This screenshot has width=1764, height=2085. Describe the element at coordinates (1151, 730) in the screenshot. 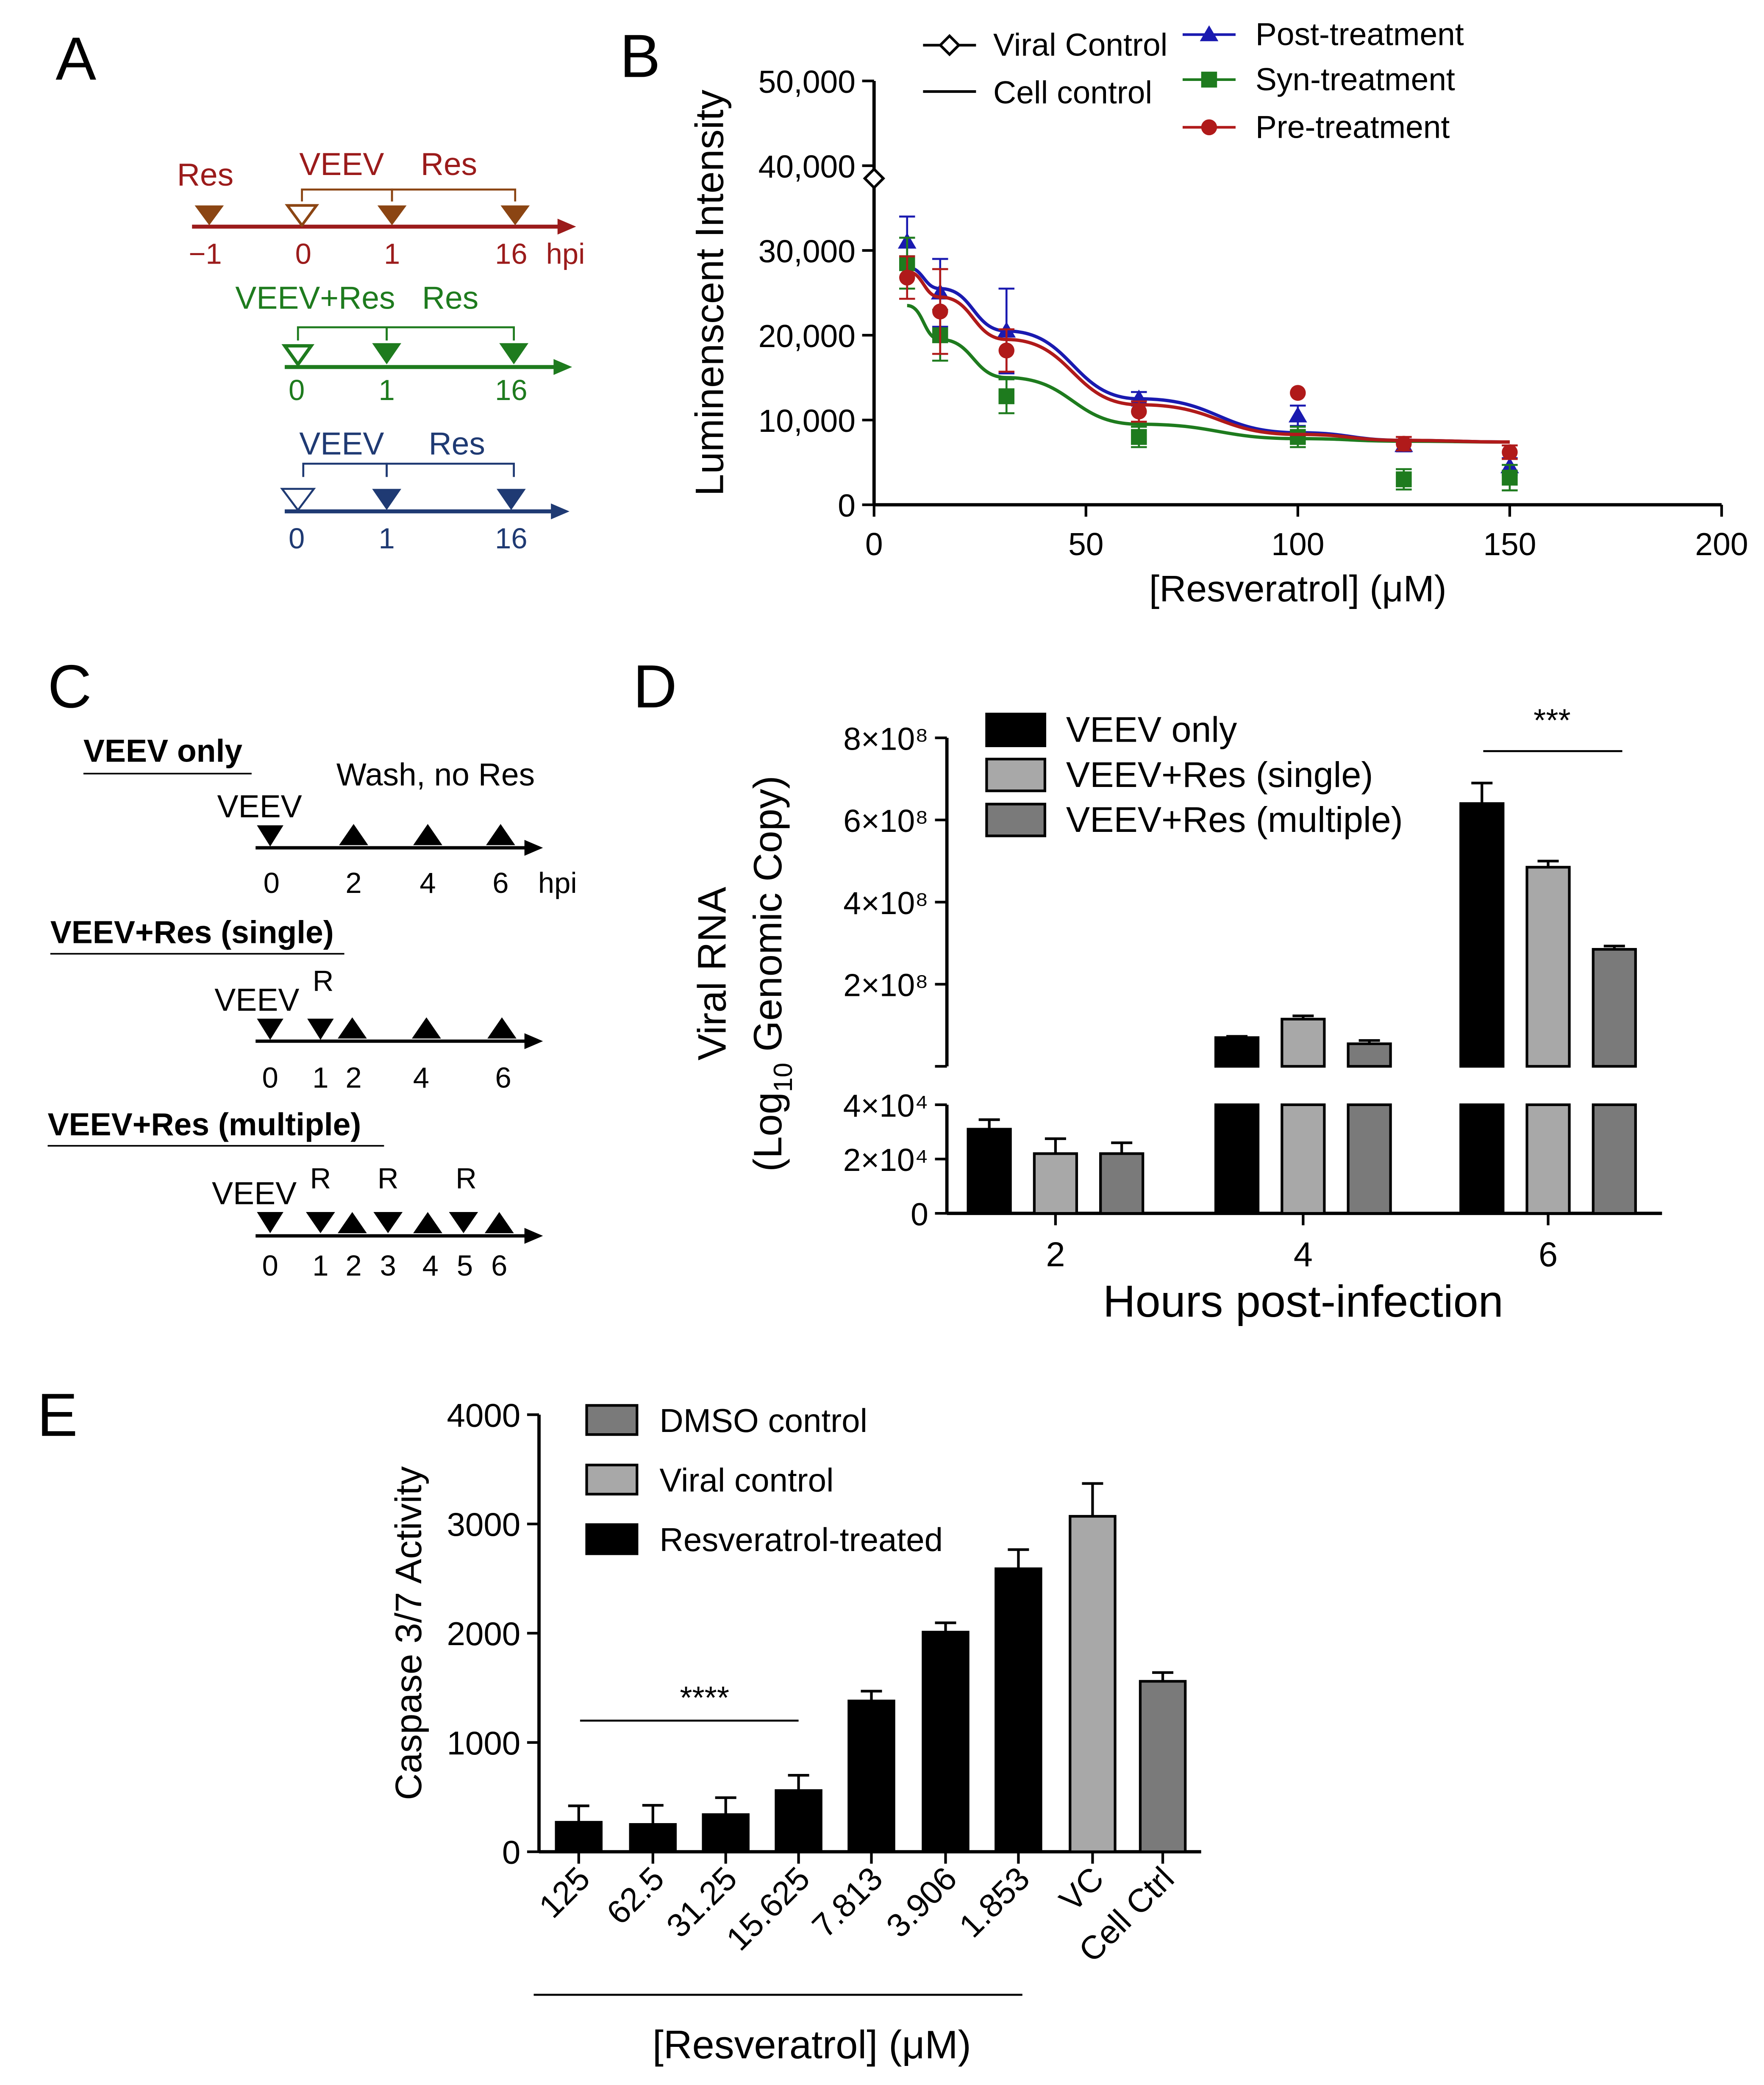

I see `legend-veev-only: VEEV only` at that location.